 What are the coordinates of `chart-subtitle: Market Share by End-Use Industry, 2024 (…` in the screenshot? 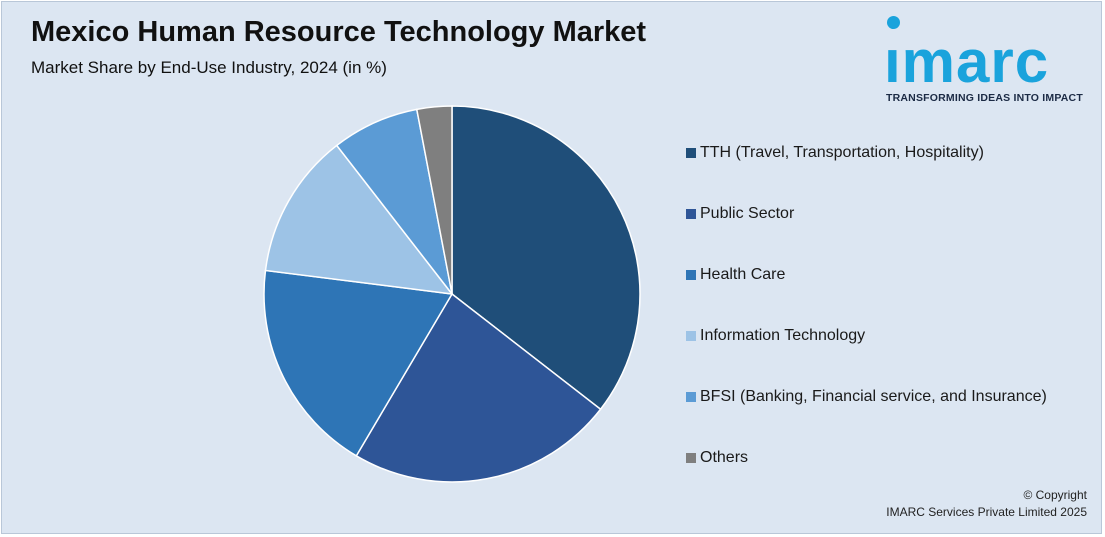 It's located at (209, 67).